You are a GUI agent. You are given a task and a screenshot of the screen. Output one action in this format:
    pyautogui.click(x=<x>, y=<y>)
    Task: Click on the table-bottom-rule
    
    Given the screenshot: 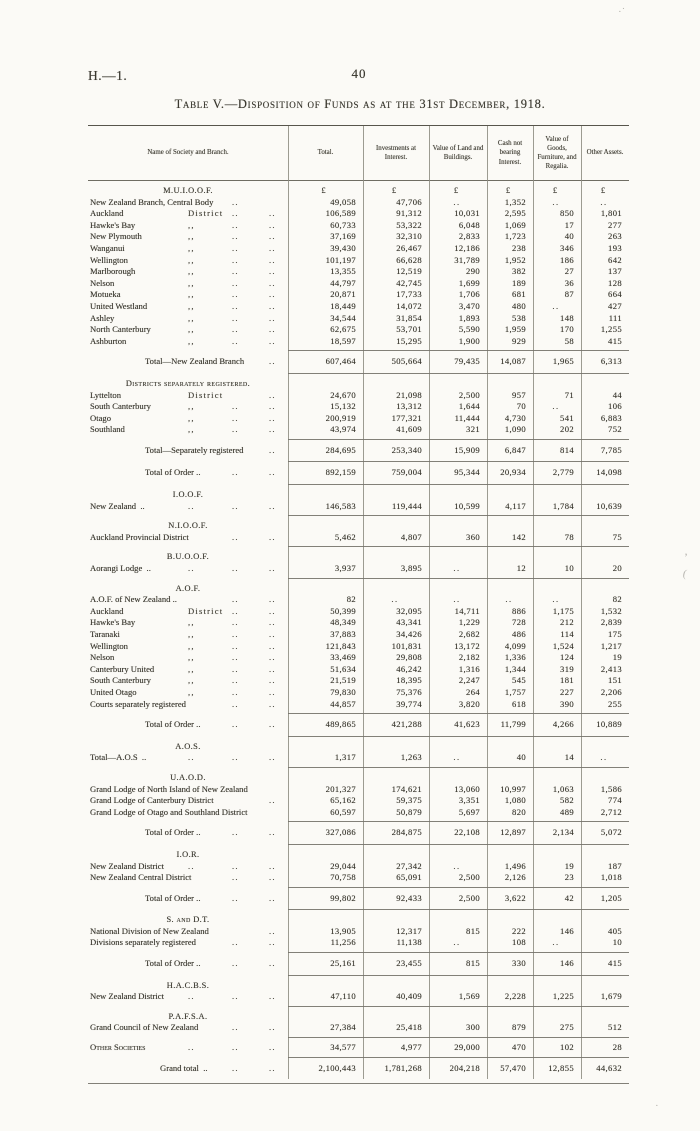 What is the action you would take?
    pyautogui.click(x=358, y=1084)
    